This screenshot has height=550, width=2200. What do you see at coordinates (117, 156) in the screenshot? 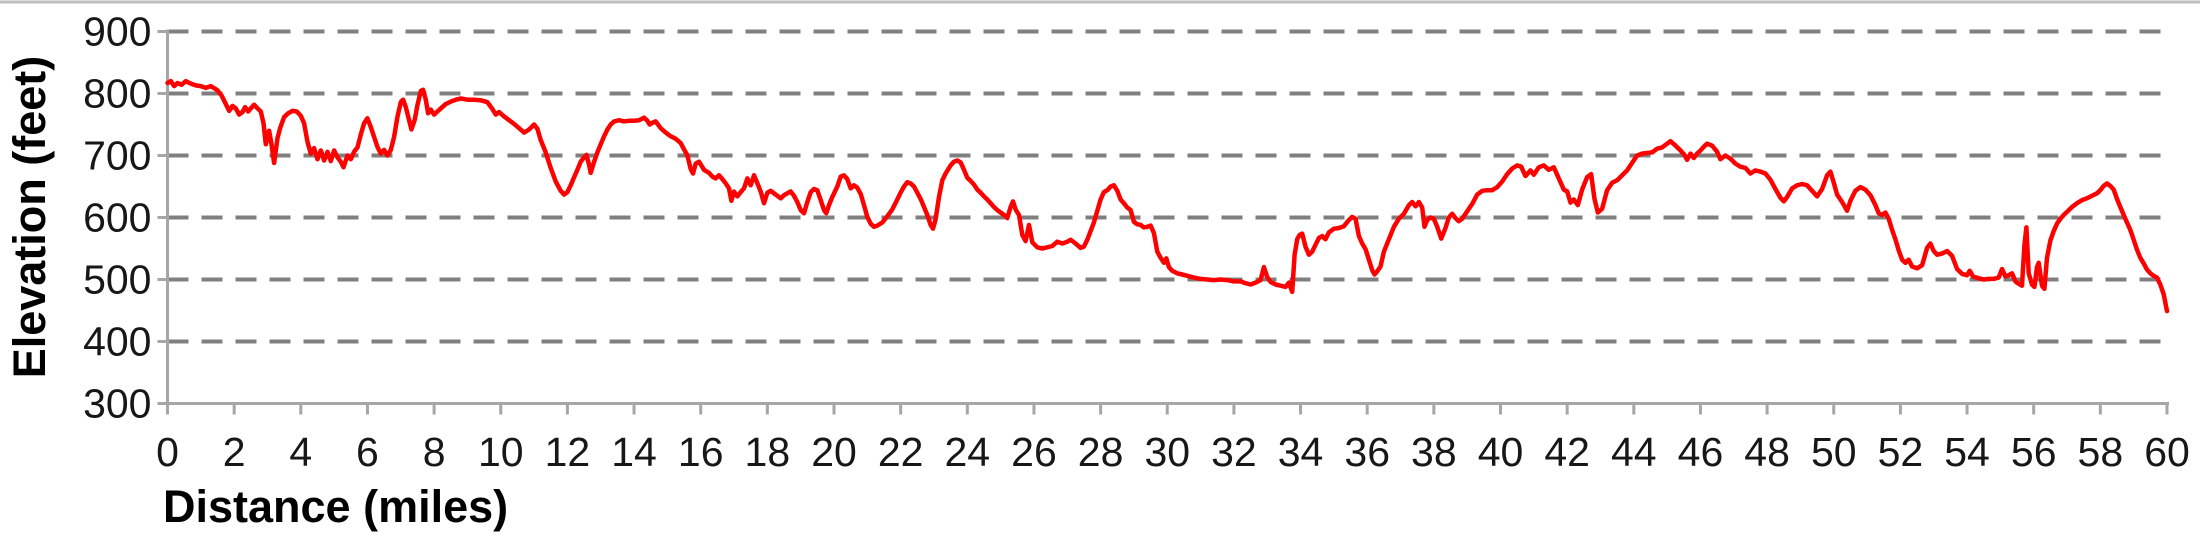
I see `y-tick-label-700: 700` at bounding box center [117, 156].